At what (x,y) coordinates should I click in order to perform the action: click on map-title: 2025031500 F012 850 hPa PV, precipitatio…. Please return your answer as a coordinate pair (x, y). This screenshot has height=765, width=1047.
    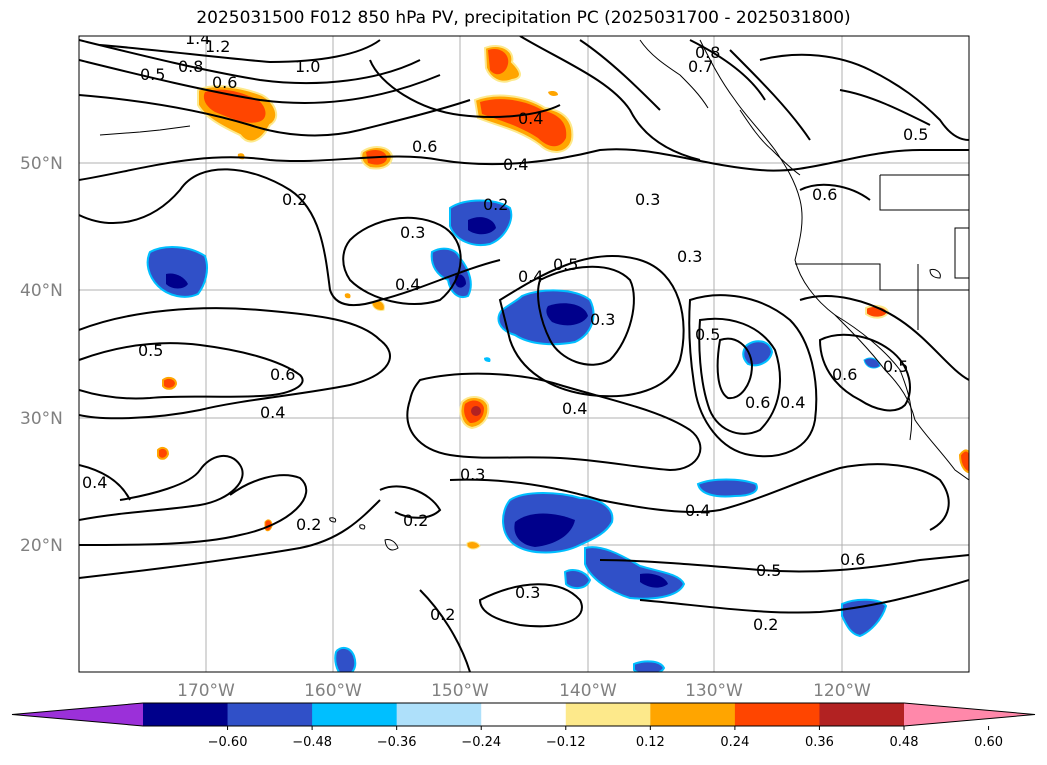
    Looking at the image, I should click on (523, 18).